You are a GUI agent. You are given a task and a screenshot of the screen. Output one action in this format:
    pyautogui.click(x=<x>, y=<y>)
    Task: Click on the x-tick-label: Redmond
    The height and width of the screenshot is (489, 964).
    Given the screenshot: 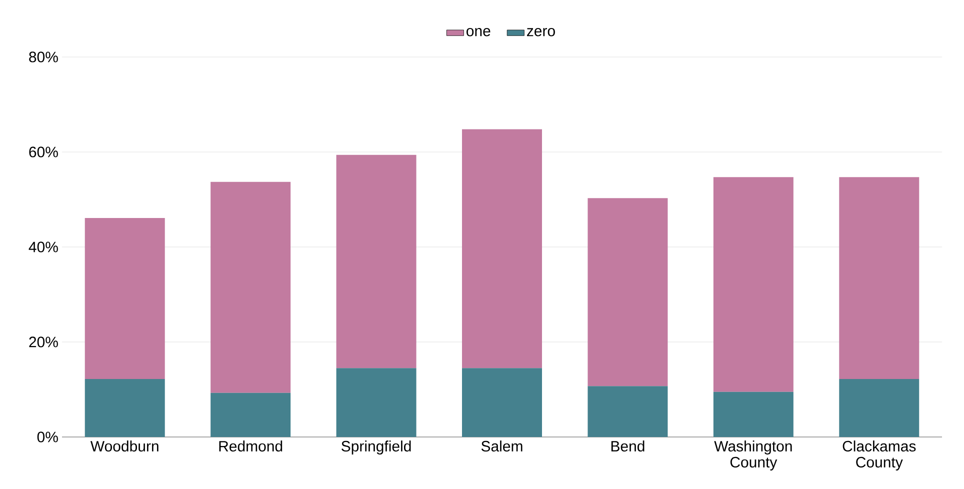 What is the action you would take?
    pyautogui.click(x=250, y=446)
    